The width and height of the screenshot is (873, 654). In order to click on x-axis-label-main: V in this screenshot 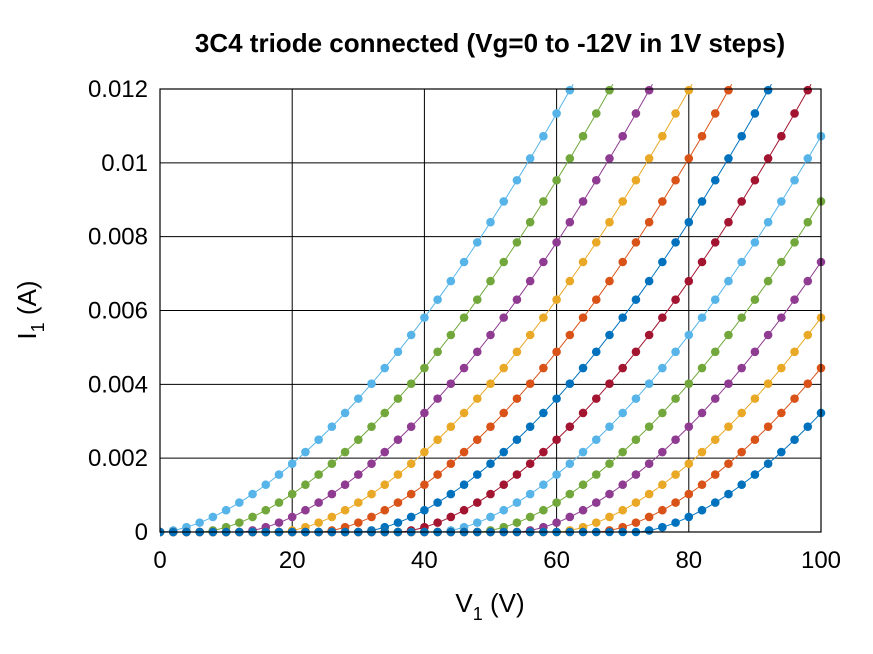, I will do `click(464, 603)`.